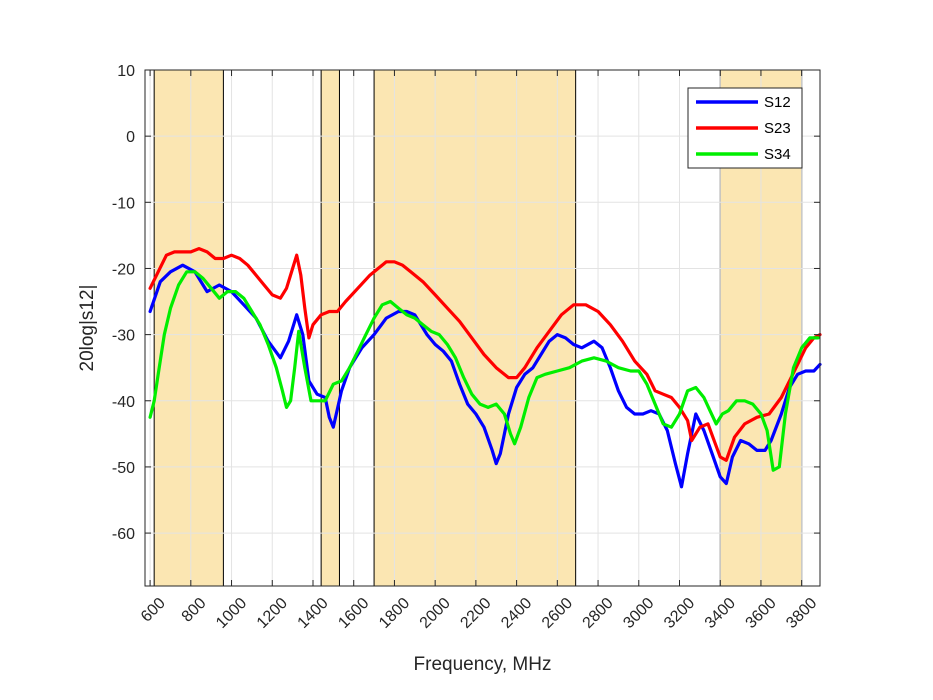  Describe the element at coordinates (123, 269) in the screenshot. I see `y-tick-label: -20` at that location.